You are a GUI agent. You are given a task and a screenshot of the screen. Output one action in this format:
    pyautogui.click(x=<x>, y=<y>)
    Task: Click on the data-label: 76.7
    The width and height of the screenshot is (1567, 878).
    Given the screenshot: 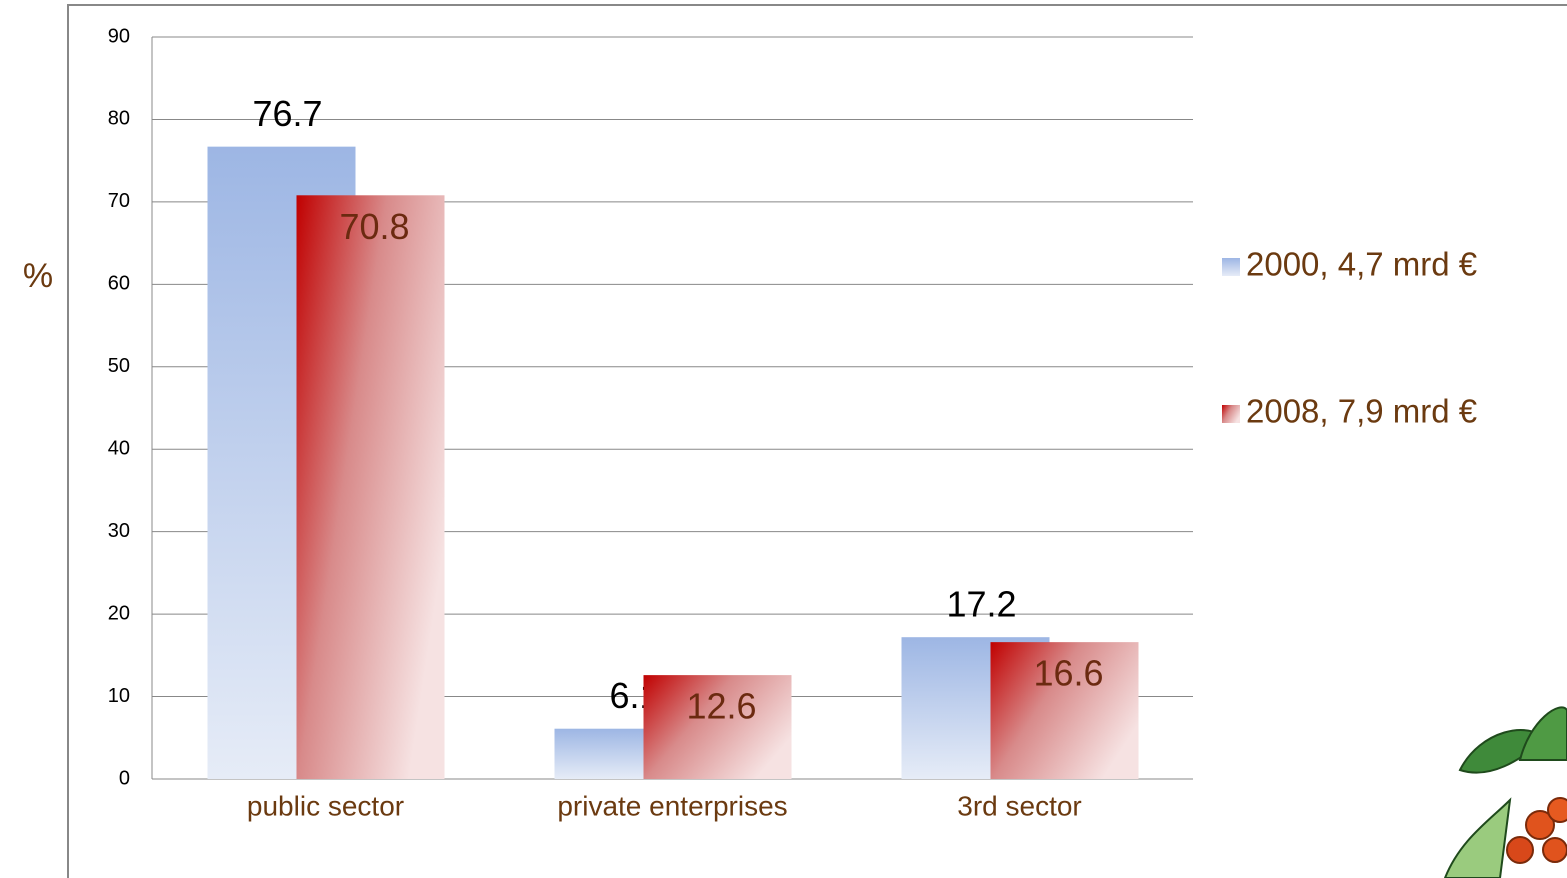 What is the action you would take?
    pyautogui.click(x=287, y=113)
    